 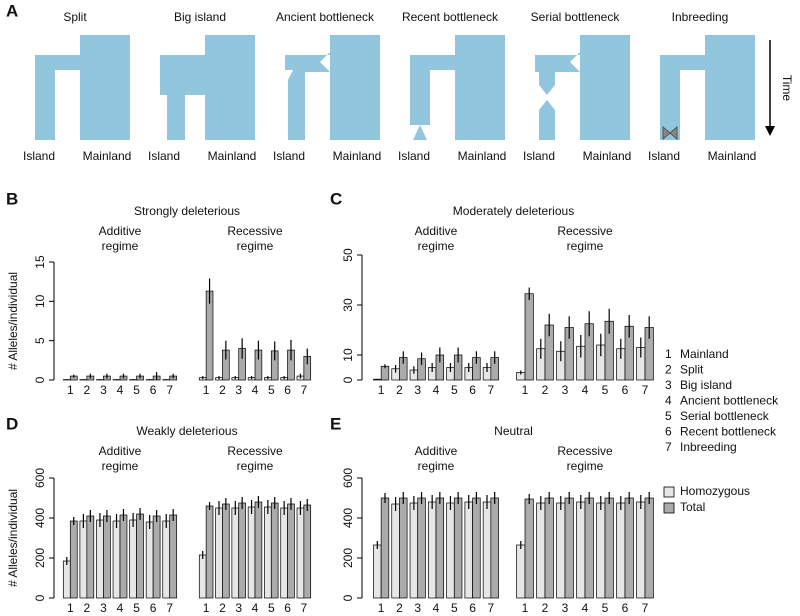 What do you see at coordinates (513, 431) in the screenshot?
I see `panel-title: Neutral` at bounding box center [513, 431].